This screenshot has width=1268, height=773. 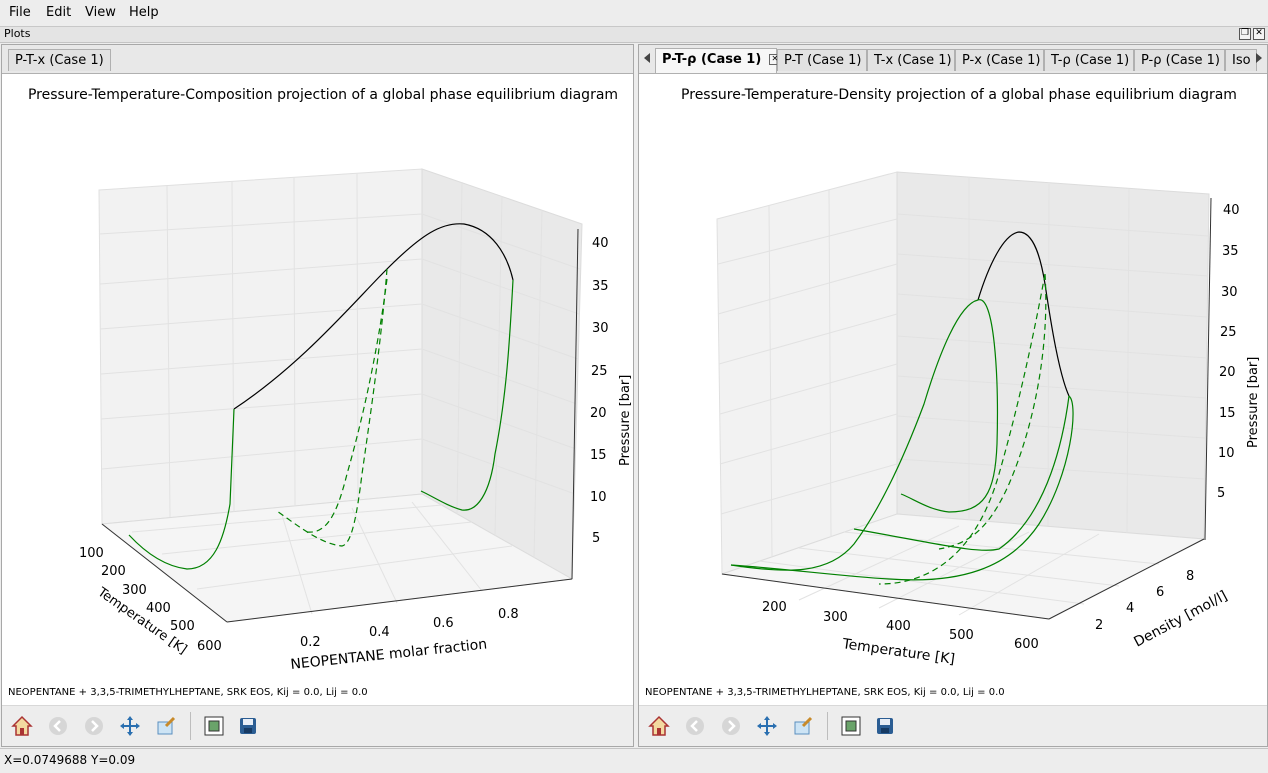 I want to click on menu-file: File, so click(x=20, y=12).